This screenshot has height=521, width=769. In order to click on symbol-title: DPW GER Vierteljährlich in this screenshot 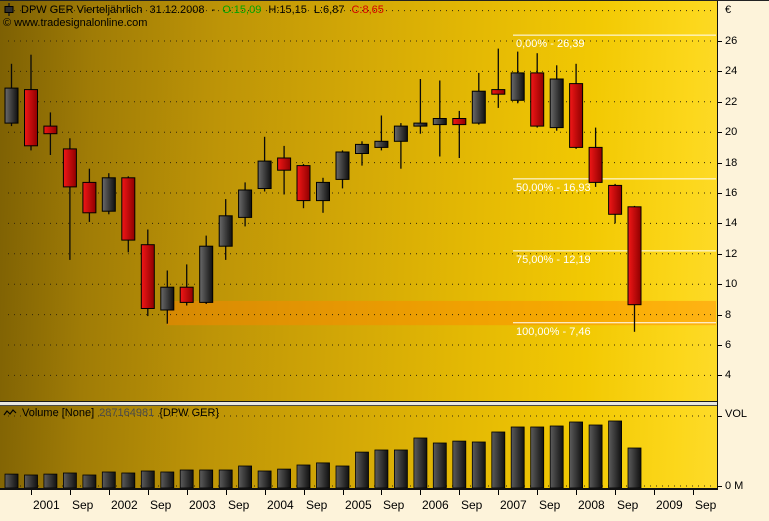, I will do `click(82, 9)`.